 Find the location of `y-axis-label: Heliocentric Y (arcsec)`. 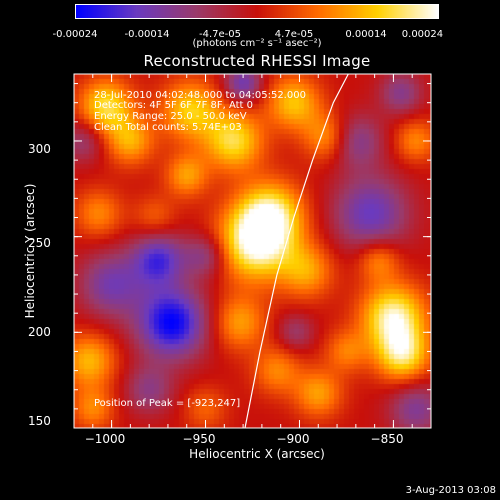

y-axis-label: Heliocentric Y (arcsec) is located at coordinates (30, 251).